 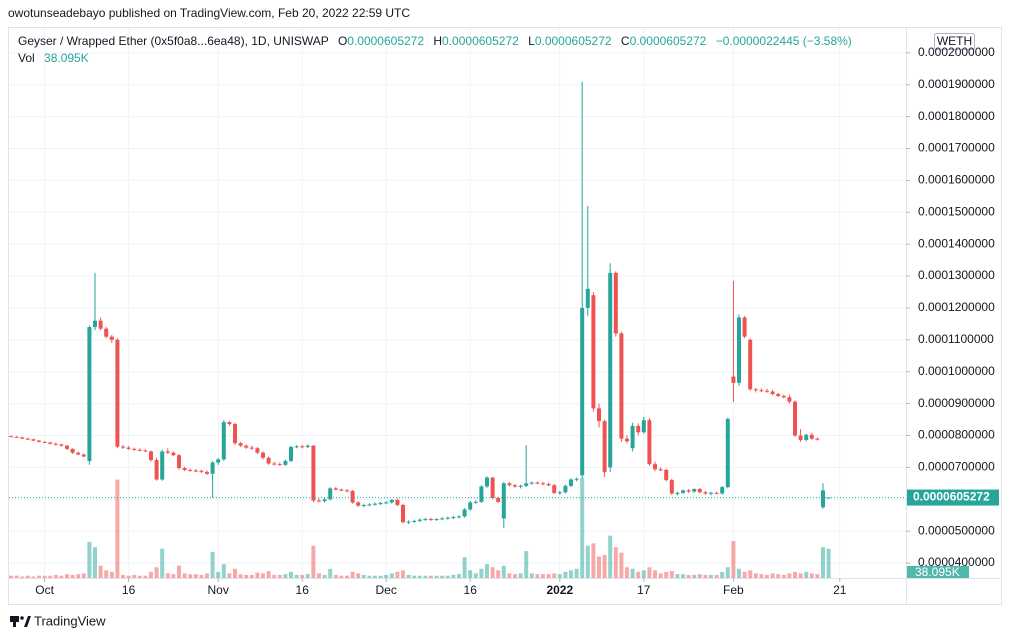 I want to click on y-tick-label: 0.0001800000, so click(x=956, y=116).